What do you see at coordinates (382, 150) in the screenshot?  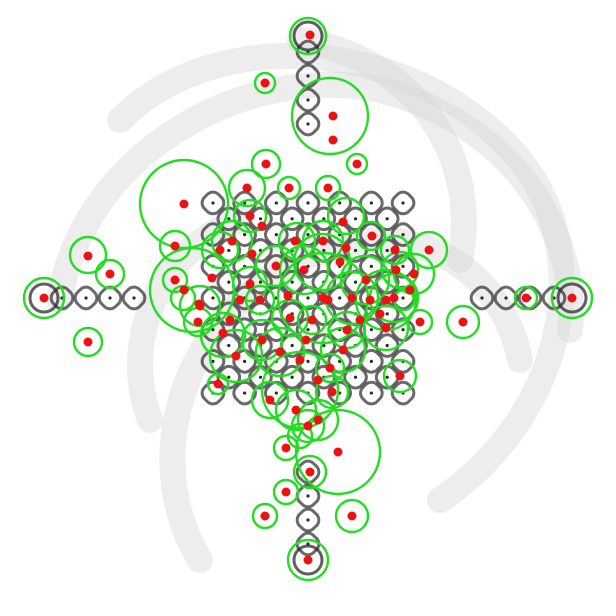 I see `watermark-stroke` at bounding box center [382, 150].